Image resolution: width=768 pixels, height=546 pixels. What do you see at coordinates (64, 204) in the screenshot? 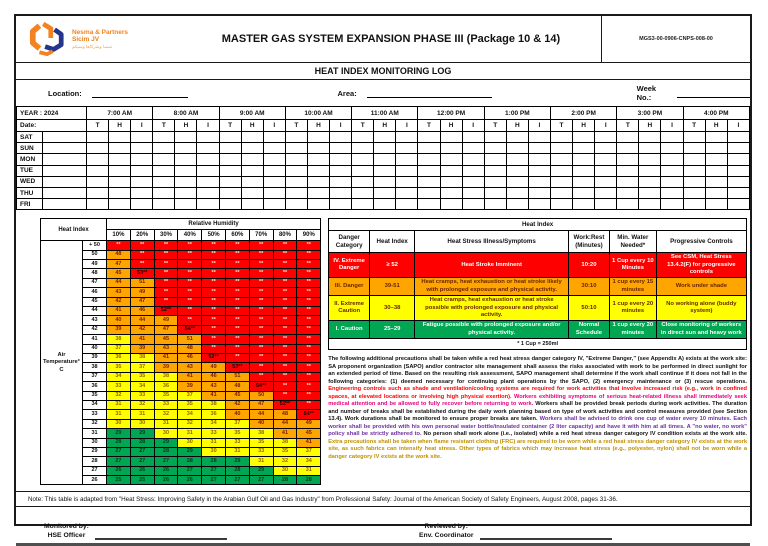
I see `date-entry-cell-FRI` at bounding box center [64, 204].